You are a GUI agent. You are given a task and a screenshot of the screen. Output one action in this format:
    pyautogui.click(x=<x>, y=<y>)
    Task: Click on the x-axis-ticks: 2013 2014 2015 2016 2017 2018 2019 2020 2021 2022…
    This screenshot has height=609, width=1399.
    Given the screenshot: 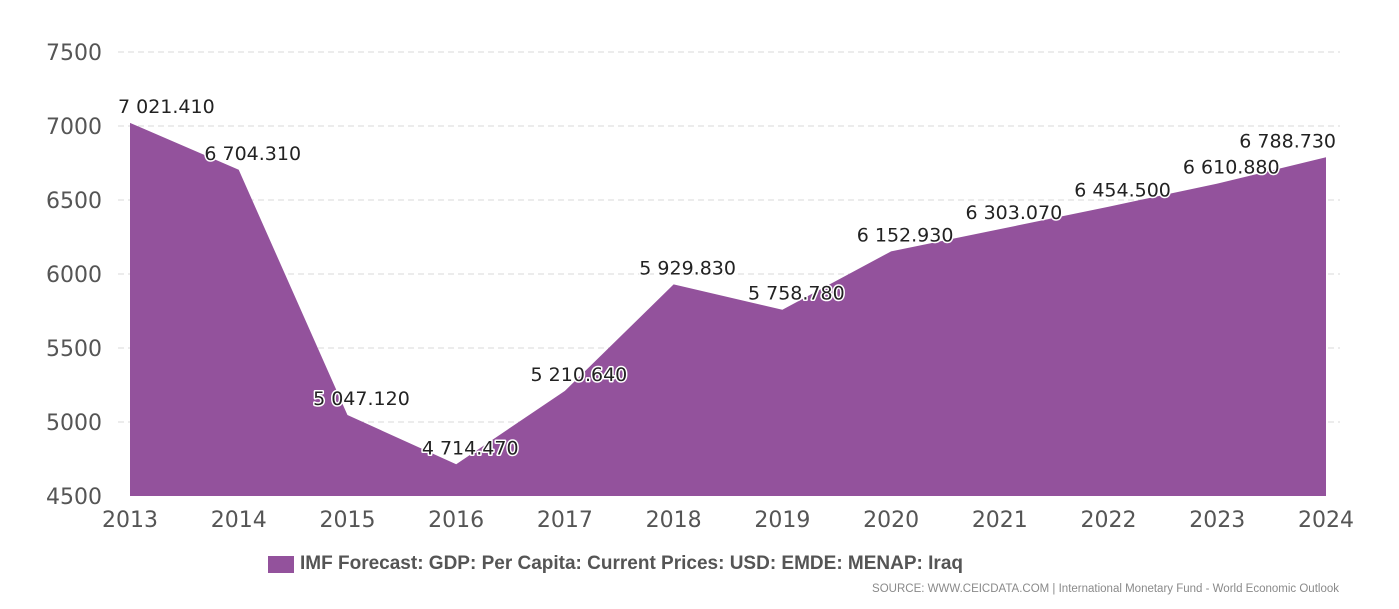 What is the action you would take?
    pyautogui.click(x=728, y=520)
    